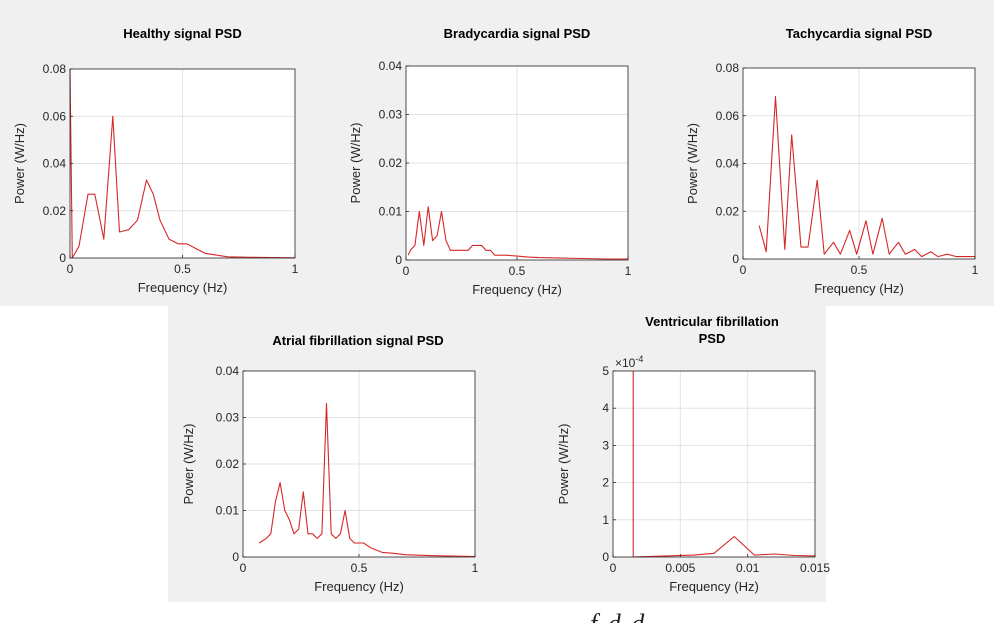 Image resolution: width=994 pixels, height=623 pixels. I want to click on chart-title: Atrial fibrillation signal PSD, so click(357, 340).